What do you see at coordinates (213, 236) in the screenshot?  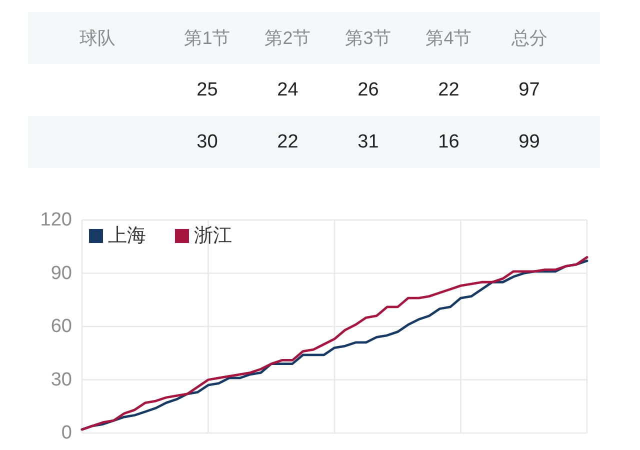 I see `legend-label: 浙江` at bounding box center [213, 236].